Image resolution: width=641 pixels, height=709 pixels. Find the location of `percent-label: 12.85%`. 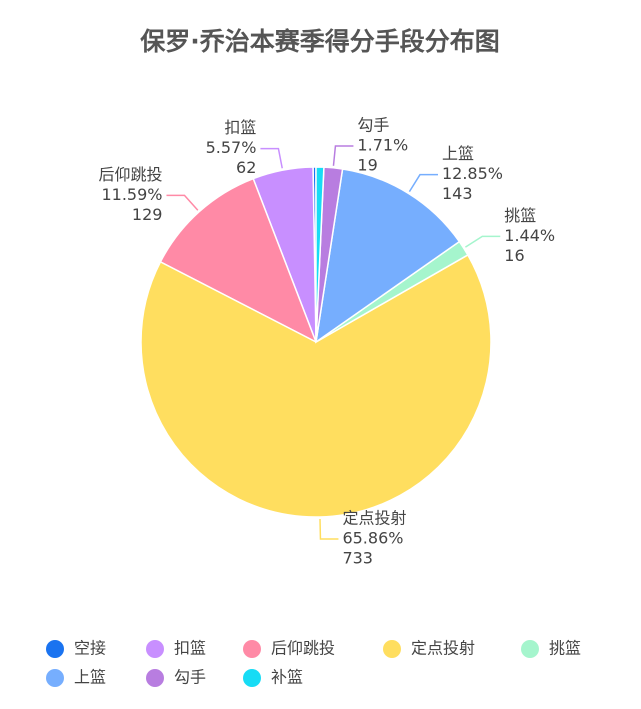

percent-label: 12.85% is located at coordinates (472, 173).